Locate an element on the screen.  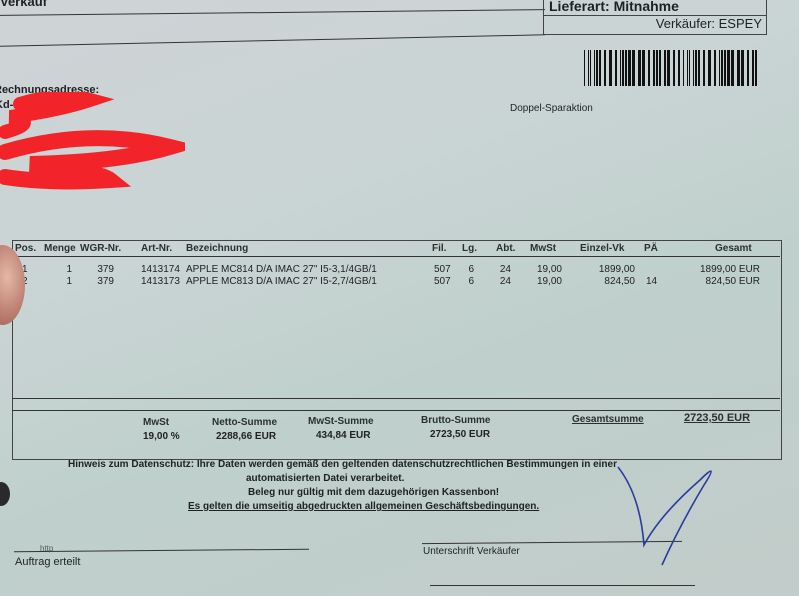
table-cell: APPLE MC814 D/A IMAC 27" I5-3,1/4GB/1 is located at coordinates (281, 269).